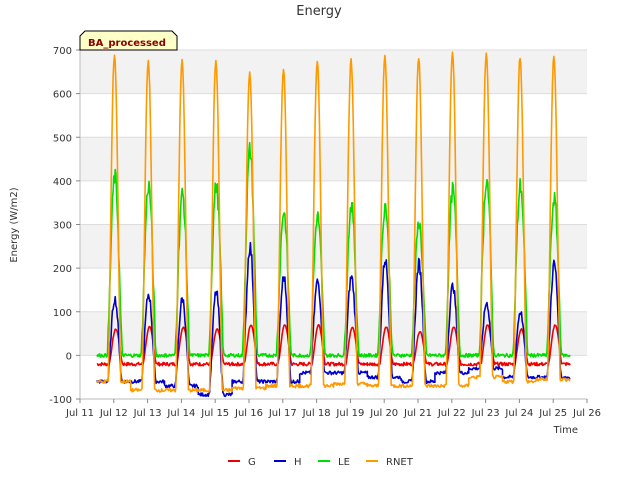 This screenshot has height=480, width=640. I want to click on dataset-badge: BA_processed, so click(128, 40).